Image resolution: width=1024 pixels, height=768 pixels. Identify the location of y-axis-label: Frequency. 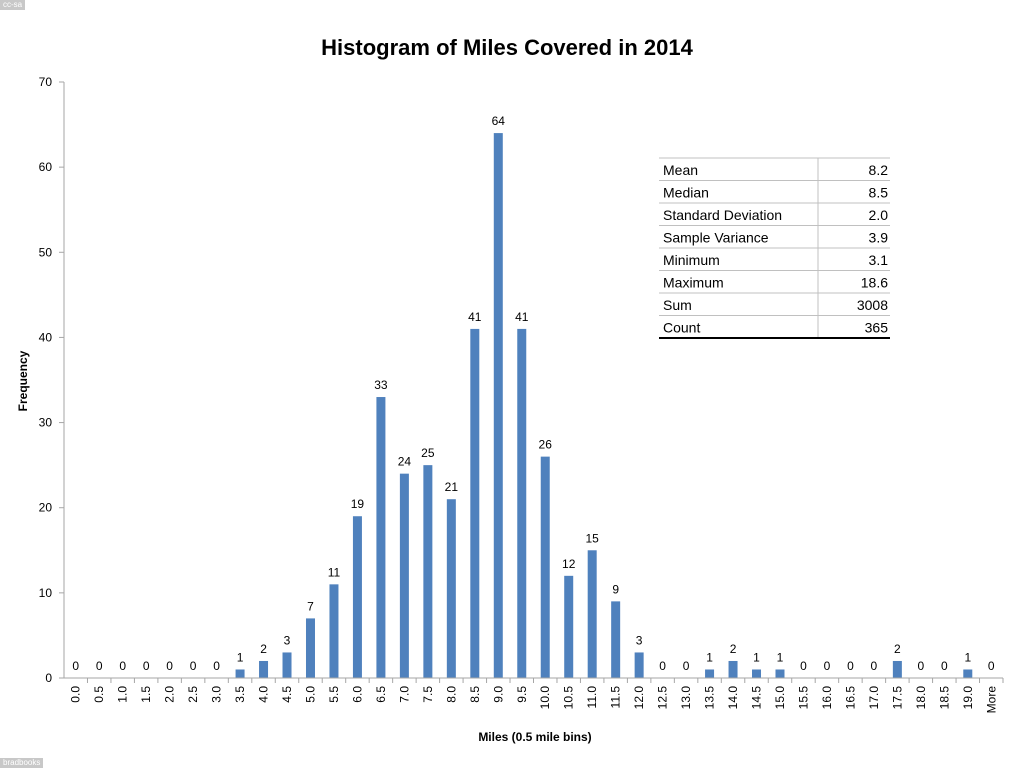
(23, 380).